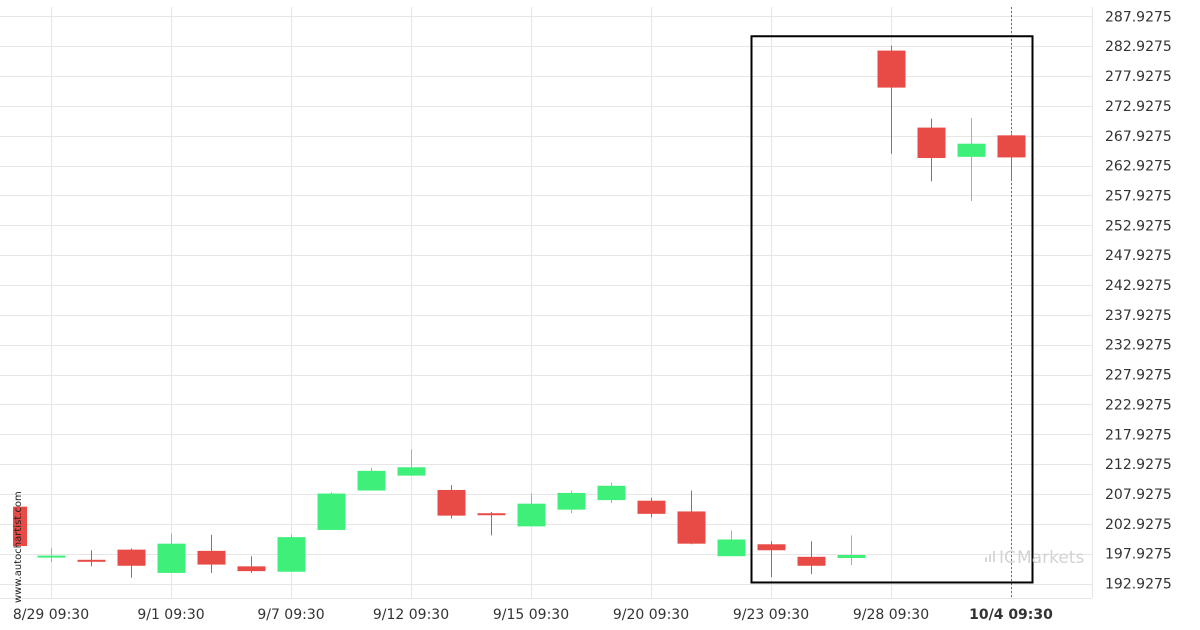  Describe the element at coordinates (1138, 525) in the screenshot. I see `y-tick-label: 202.9275` at that location.